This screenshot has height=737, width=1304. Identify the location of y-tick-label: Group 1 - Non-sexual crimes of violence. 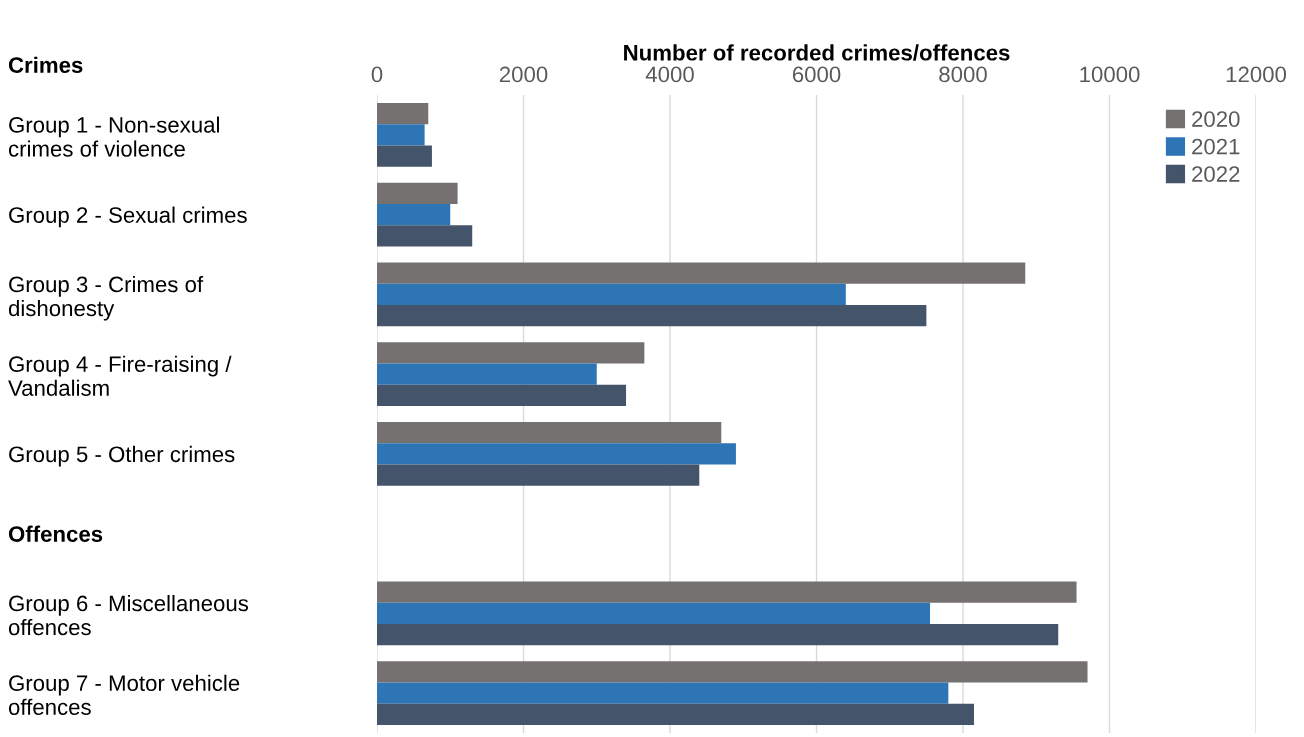
(113, 136).